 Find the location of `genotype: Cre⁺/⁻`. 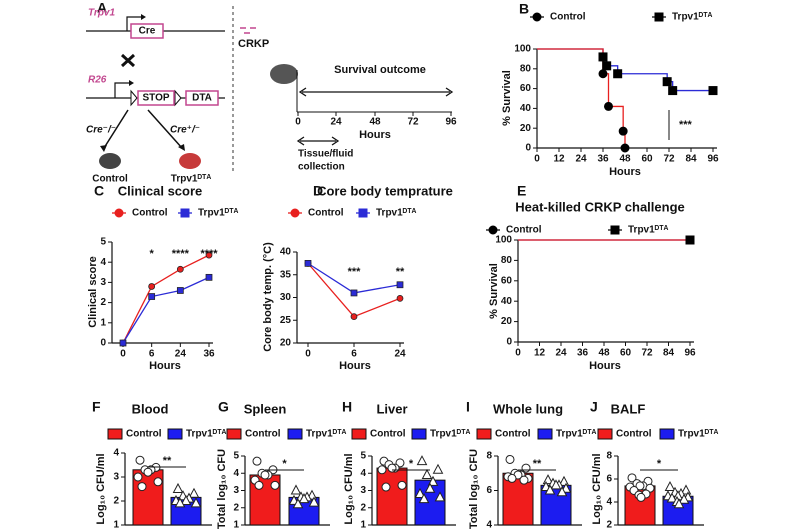

genotype: Cre⁺/⁻ is located at coordinates (185, 130).